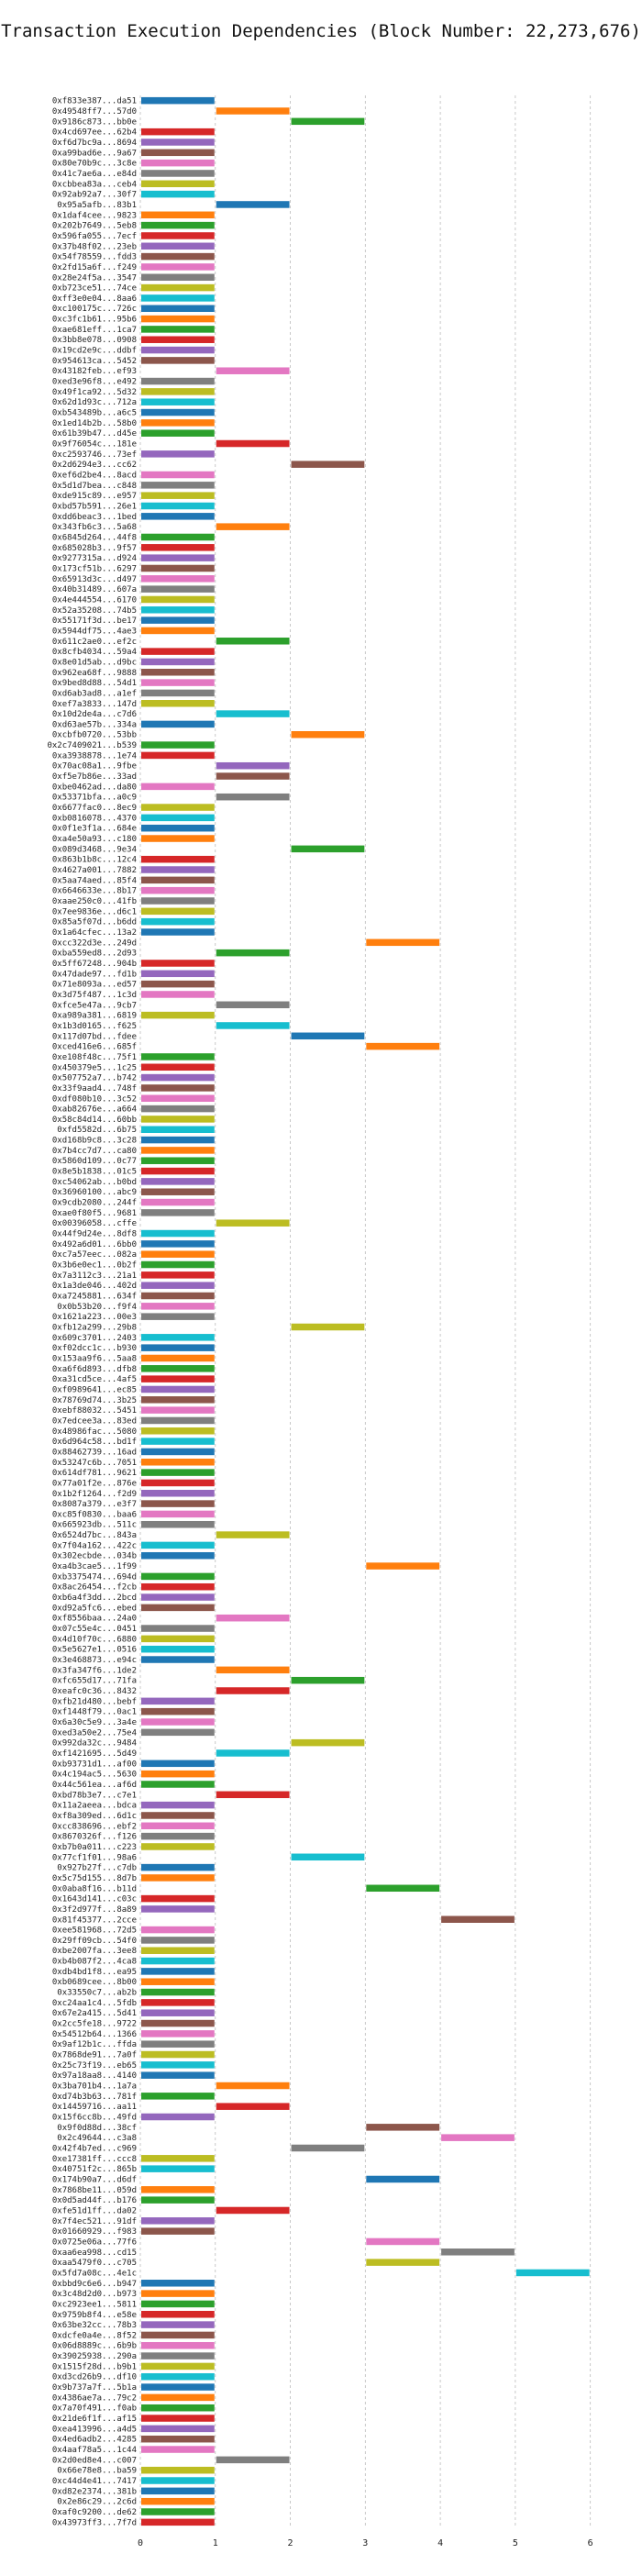  I want to click on y-tick-label: 0xa989a381...6819, so click(94, 1016).